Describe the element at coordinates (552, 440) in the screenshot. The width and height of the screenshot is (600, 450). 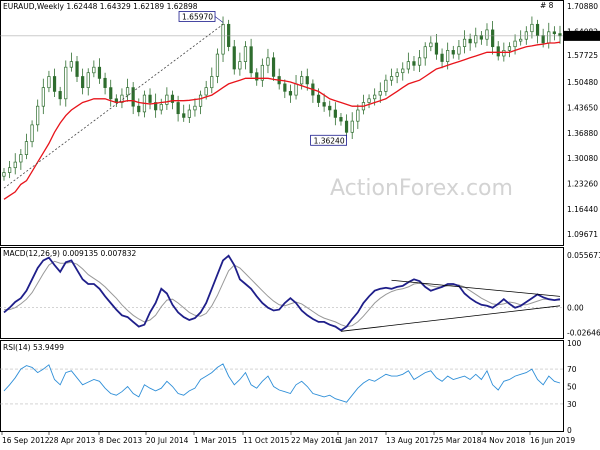
I see `x-axis-tick: 16 Jun 2019` at that location.